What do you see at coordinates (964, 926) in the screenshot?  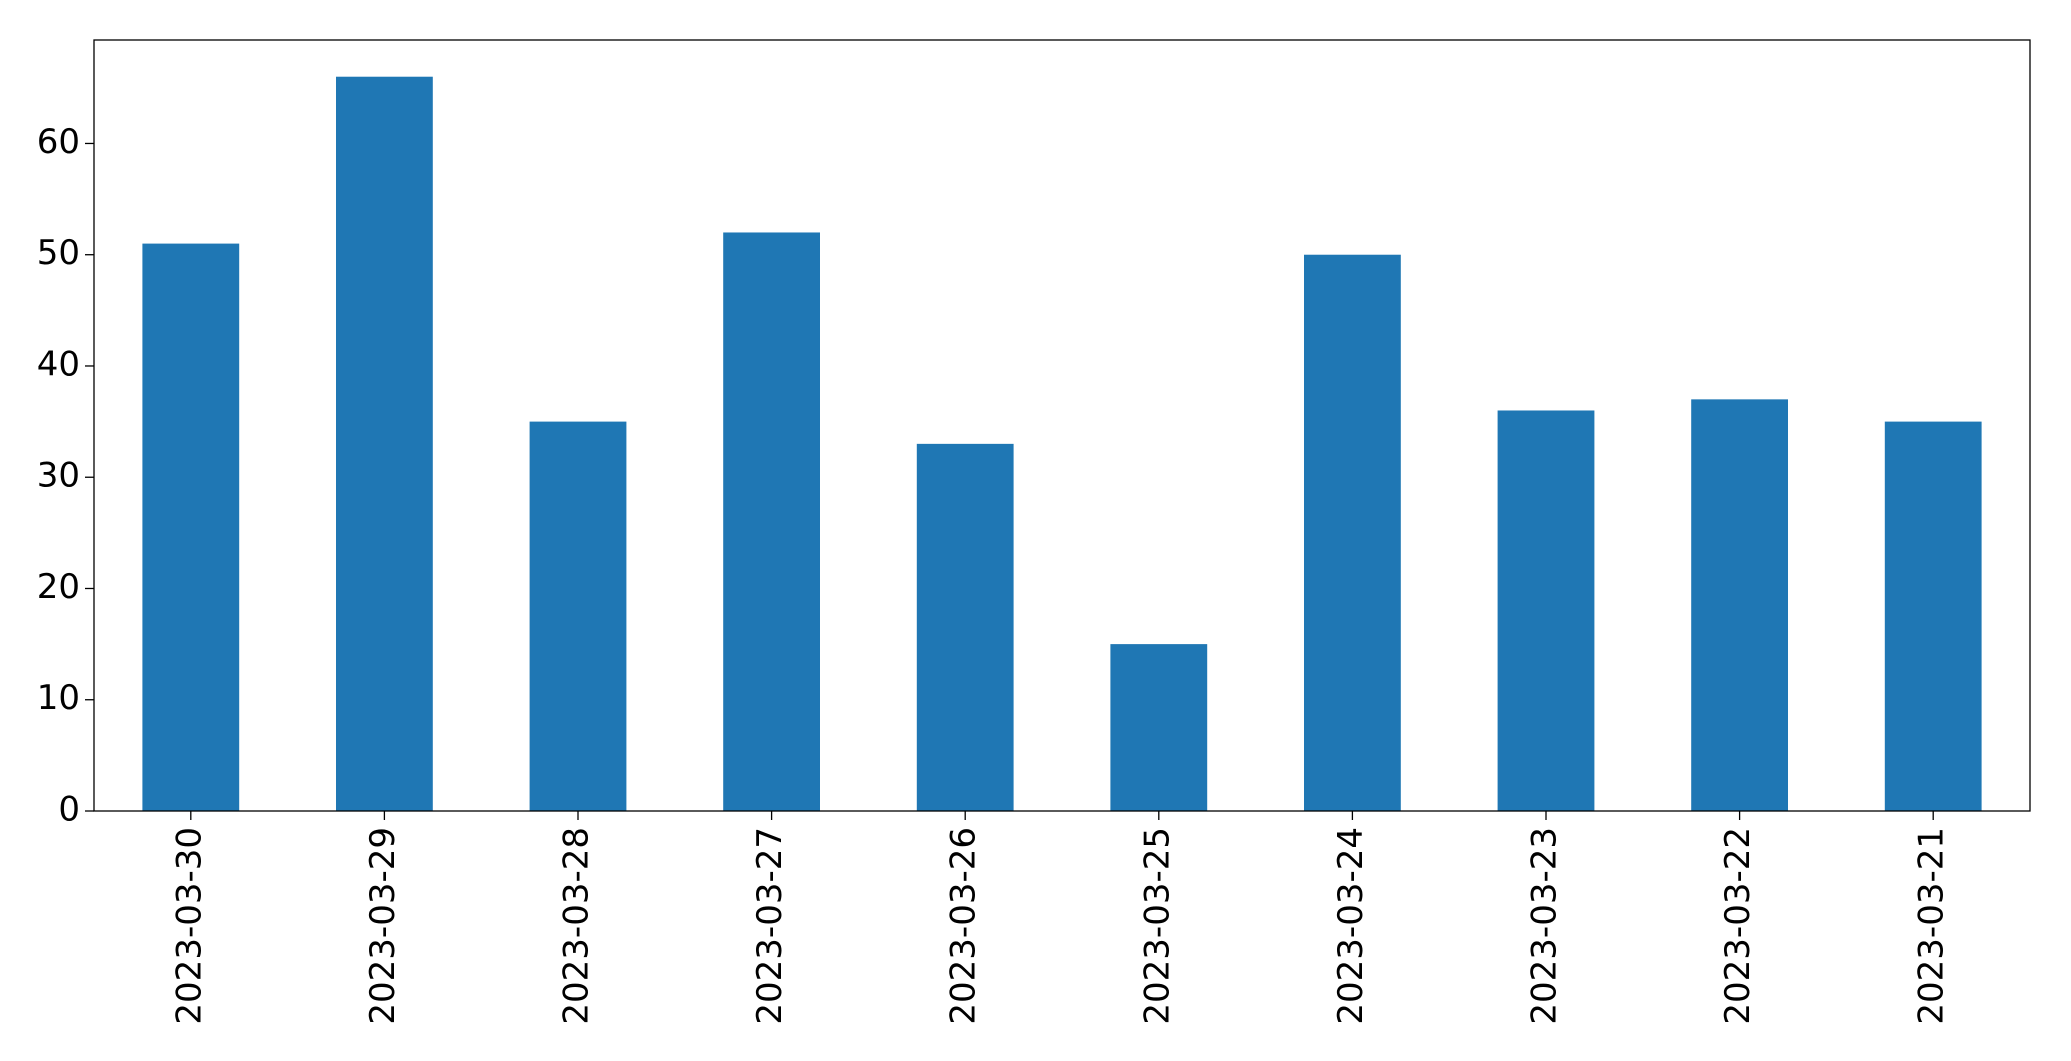 I see `x-tick-label: 2023-03-26` at bounding box center [964, 926].